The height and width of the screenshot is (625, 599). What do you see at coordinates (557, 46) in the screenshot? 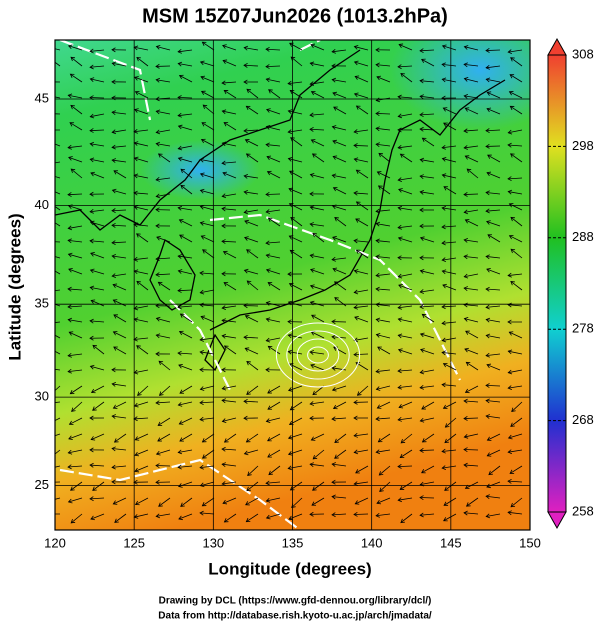
I see `colorbar-extend-top` at bounding box center [557, 46].